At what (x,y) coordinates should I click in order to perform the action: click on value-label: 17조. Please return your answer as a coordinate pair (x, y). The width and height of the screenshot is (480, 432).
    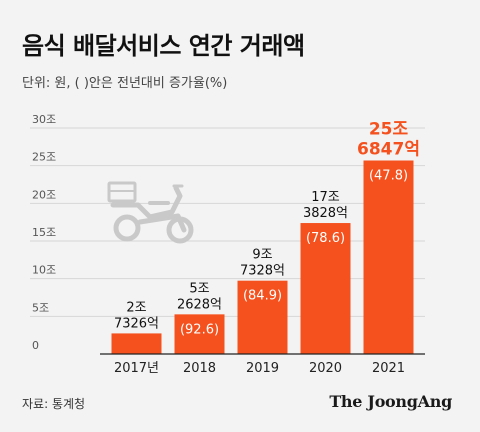
    Looking at the image, I should click on (325, 197).